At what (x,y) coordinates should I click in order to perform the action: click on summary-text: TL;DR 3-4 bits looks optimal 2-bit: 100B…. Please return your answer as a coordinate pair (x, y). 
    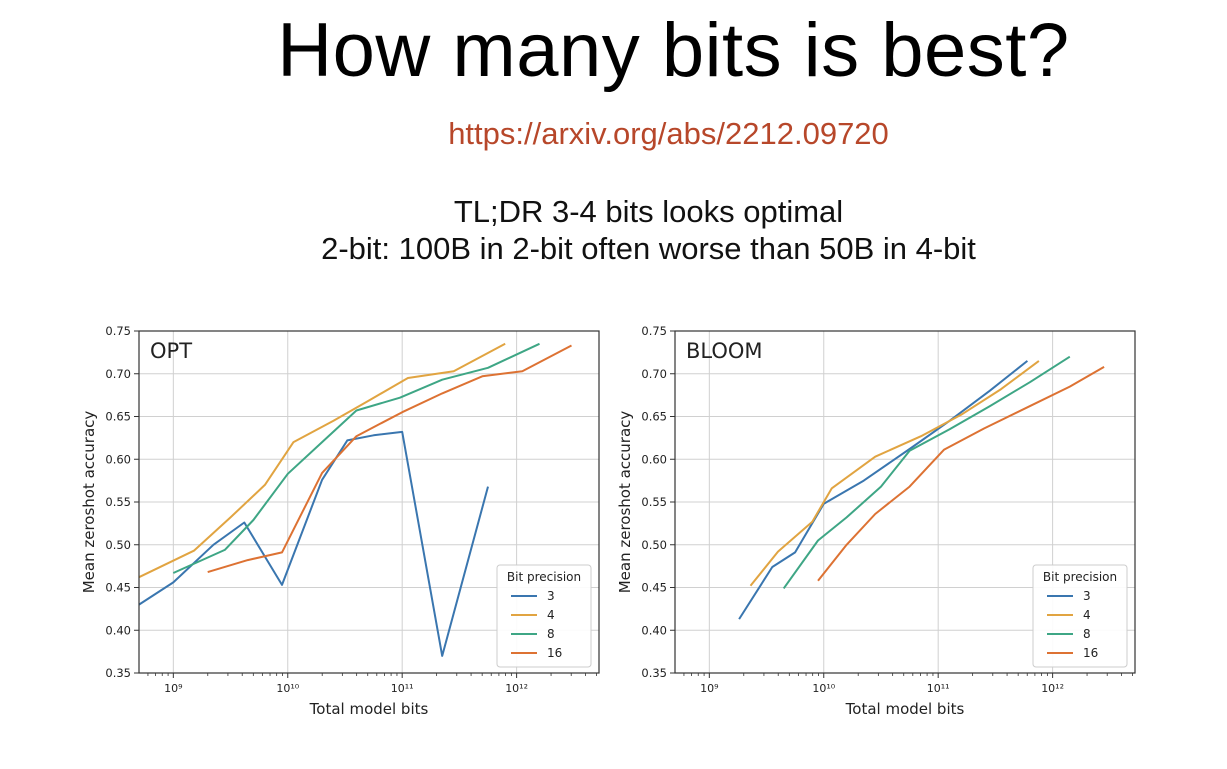
    Looking at the image, I should click on (613, 230).